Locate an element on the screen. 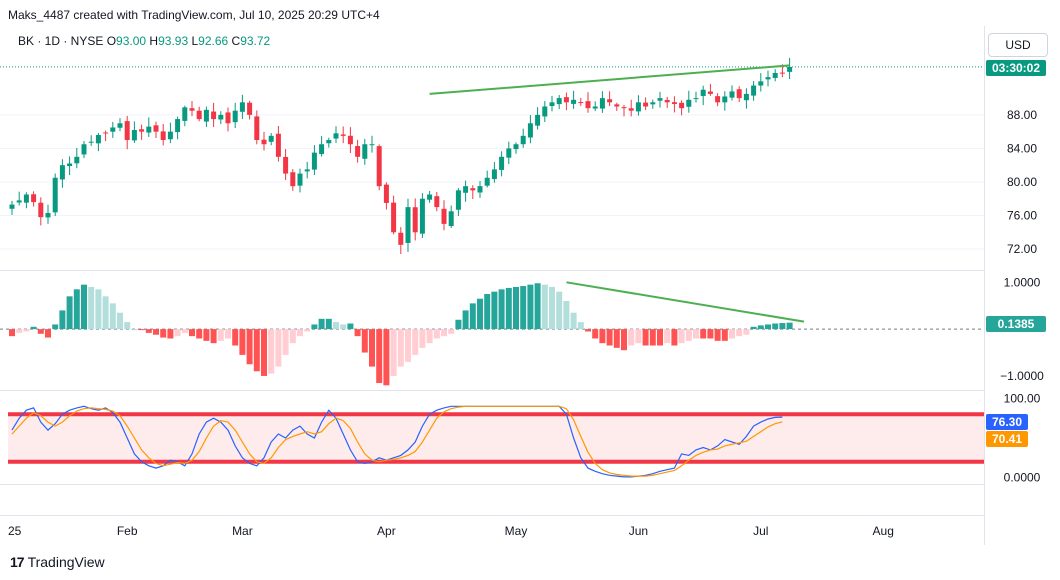  close-value: 93.72 is located at coordinates (255, 41).